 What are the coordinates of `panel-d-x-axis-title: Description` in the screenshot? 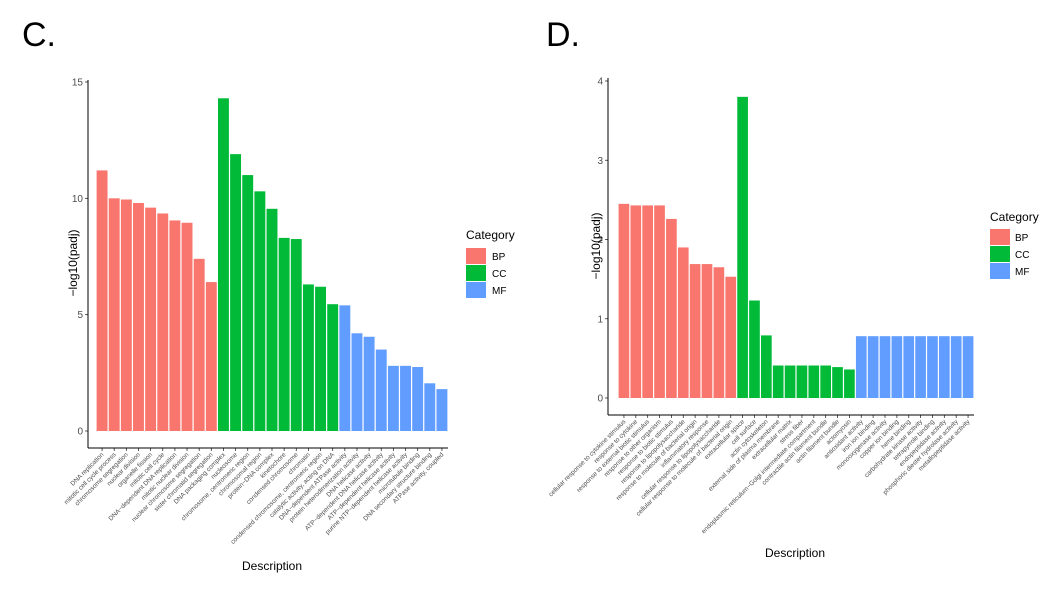 It's located at (795, 553).